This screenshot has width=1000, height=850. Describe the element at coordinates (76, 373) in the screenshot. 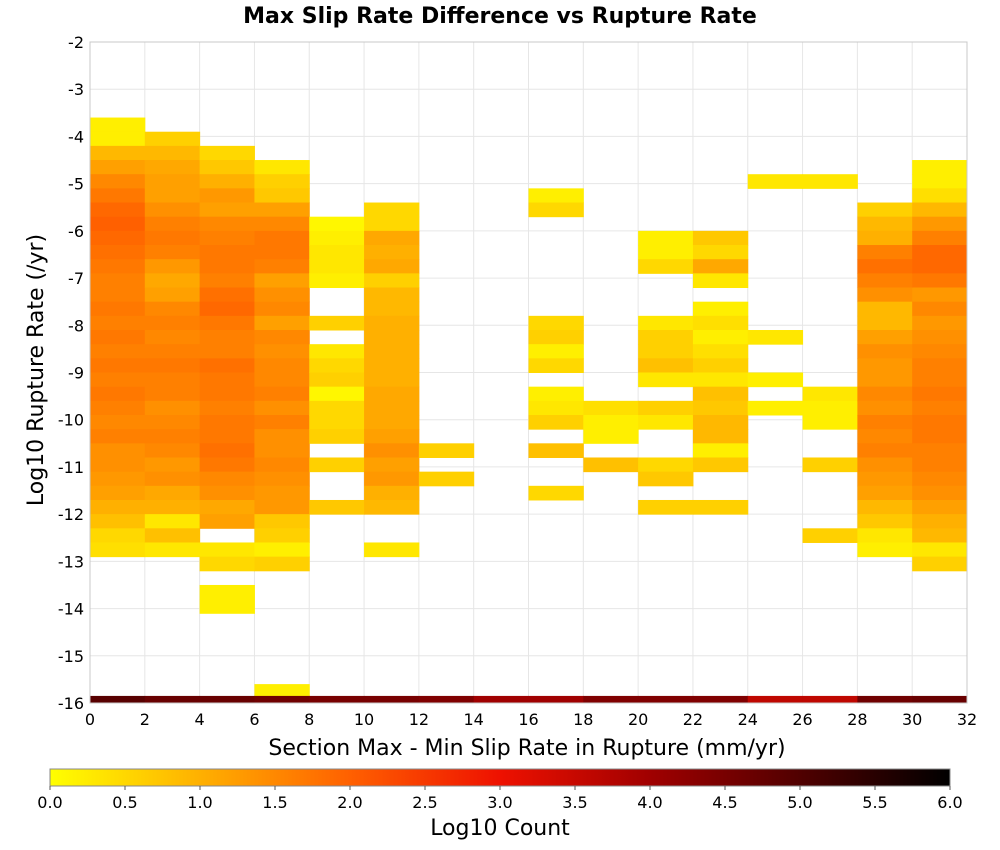

I see `y-tick-label: -9` at that location.